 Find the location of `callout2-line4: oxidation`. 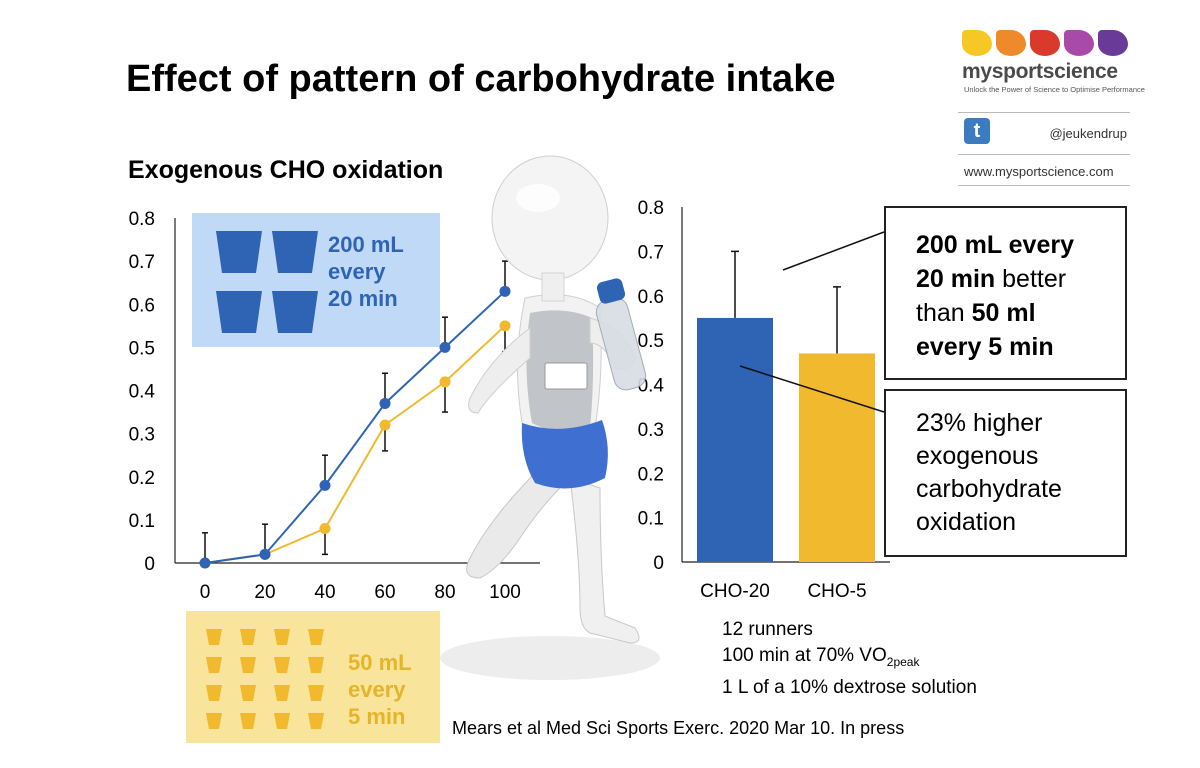

callout2-line4: oxidation is located at coordinates (966, 522).